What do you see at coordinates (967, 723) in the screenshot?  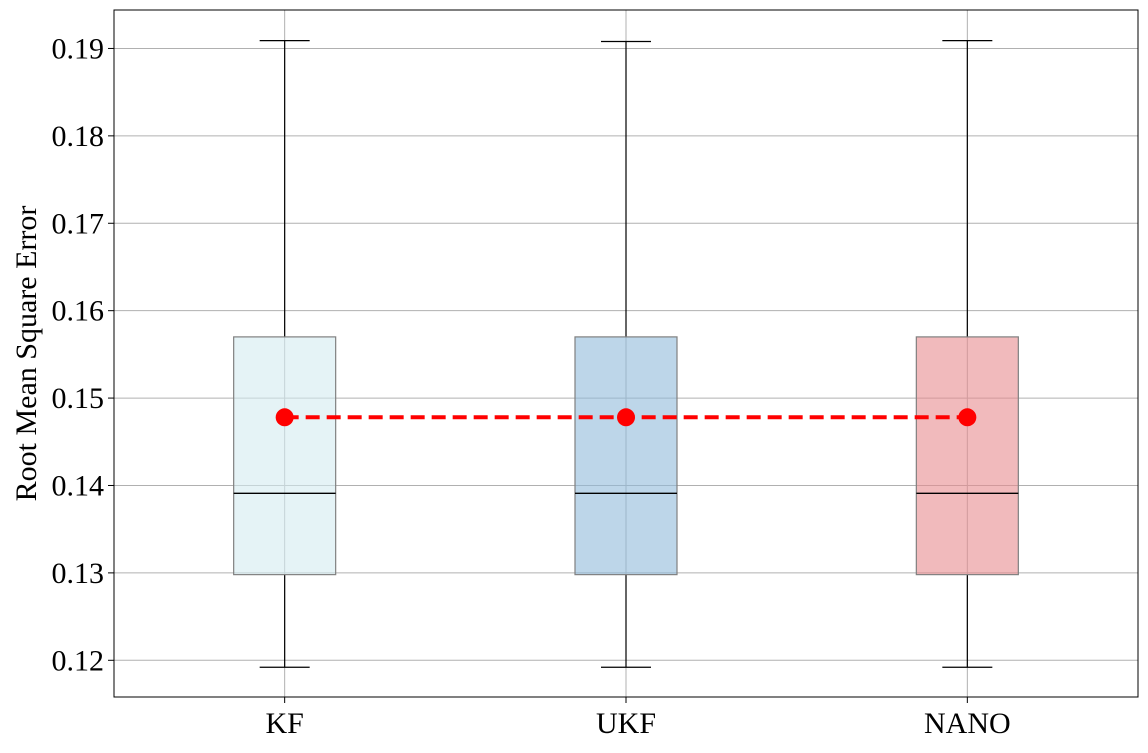 I see `x-tick-label: NANO` at bounding box center [967, 723].